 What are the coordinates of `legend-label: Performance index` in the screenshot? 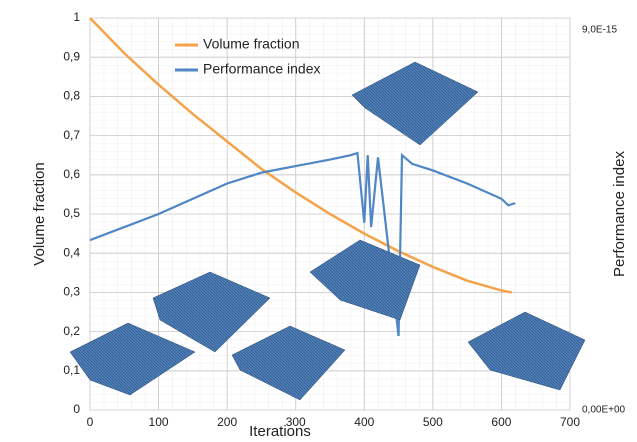 It's located at (262, 69).